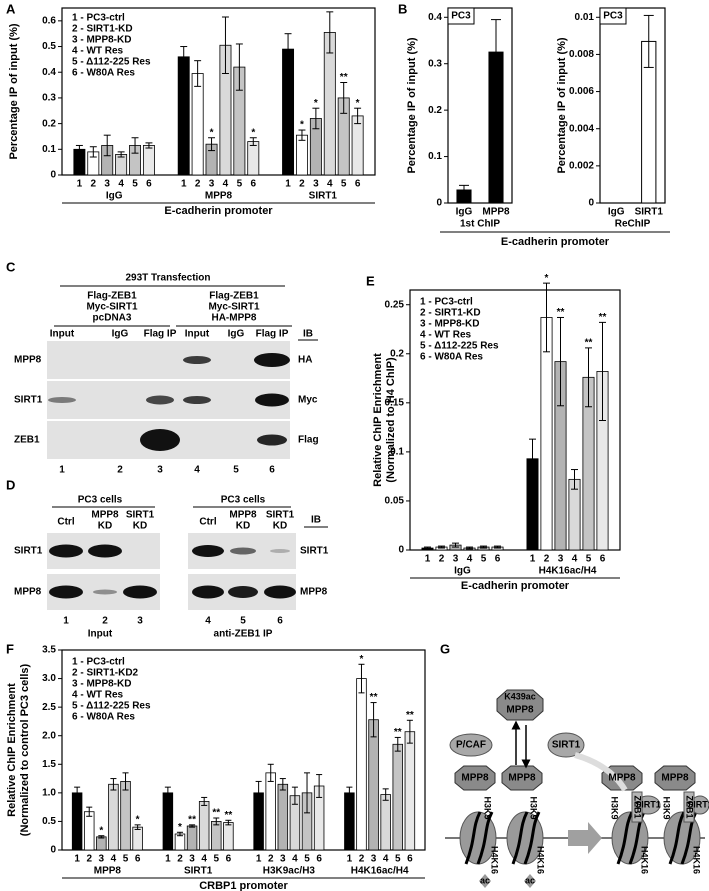 Image resolution: width=709 pixels, height=891 pixels. What do you see at coordinates (11, 266) in the screenshot?
I see `panel-letter: C` at bounding box center [11, 266].